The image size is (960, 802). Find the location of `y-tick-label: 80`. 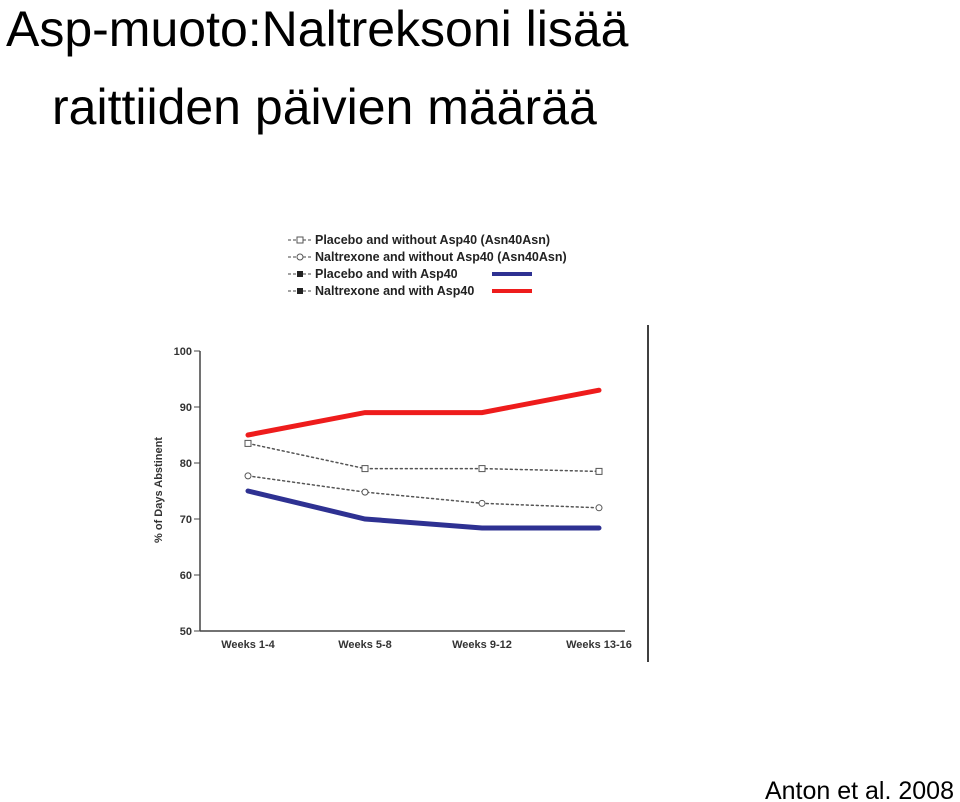

y-tick-label: 80 is located at coordinates (186, 464).